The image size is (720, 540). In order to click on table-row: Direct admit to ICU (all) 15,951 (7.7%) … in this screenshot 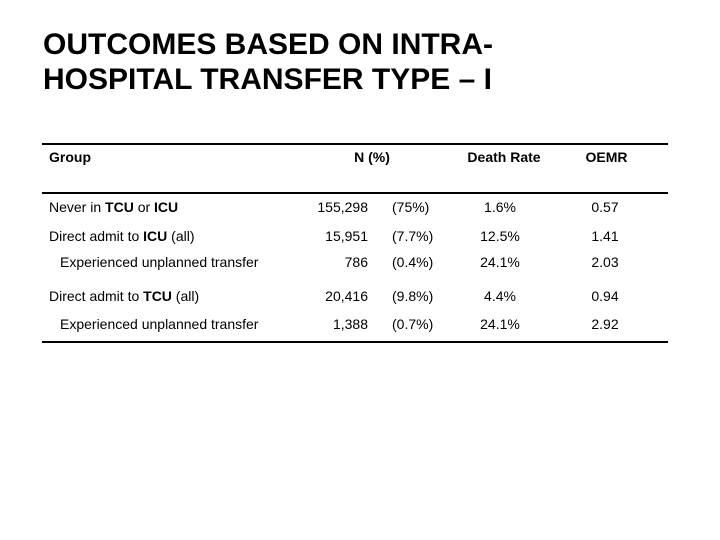, I will do `click(355, 236)`.